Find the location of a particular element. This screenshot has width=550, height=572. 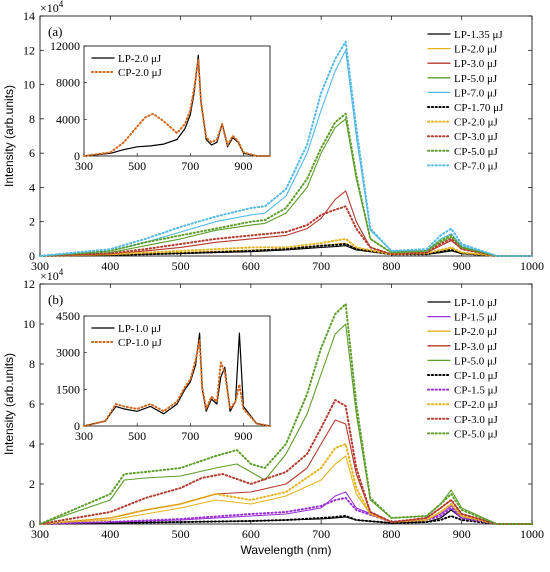

chart-a-inset-legend-label: CP-2.0 μJ is located at coordinates (140, 73).